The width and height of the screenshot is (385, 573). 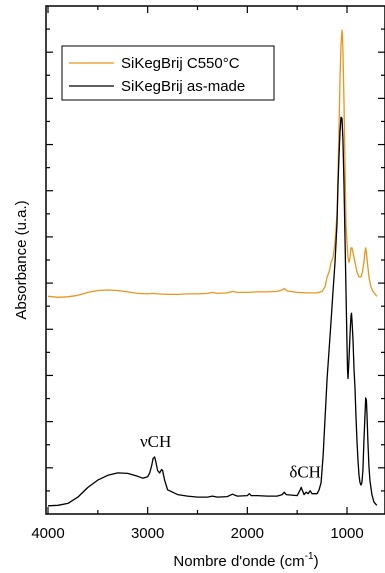 What do you see at coordinates (230, 456) in the screenshot?
I see `annotations: νCH δCH` at bounding box center [230, 456].